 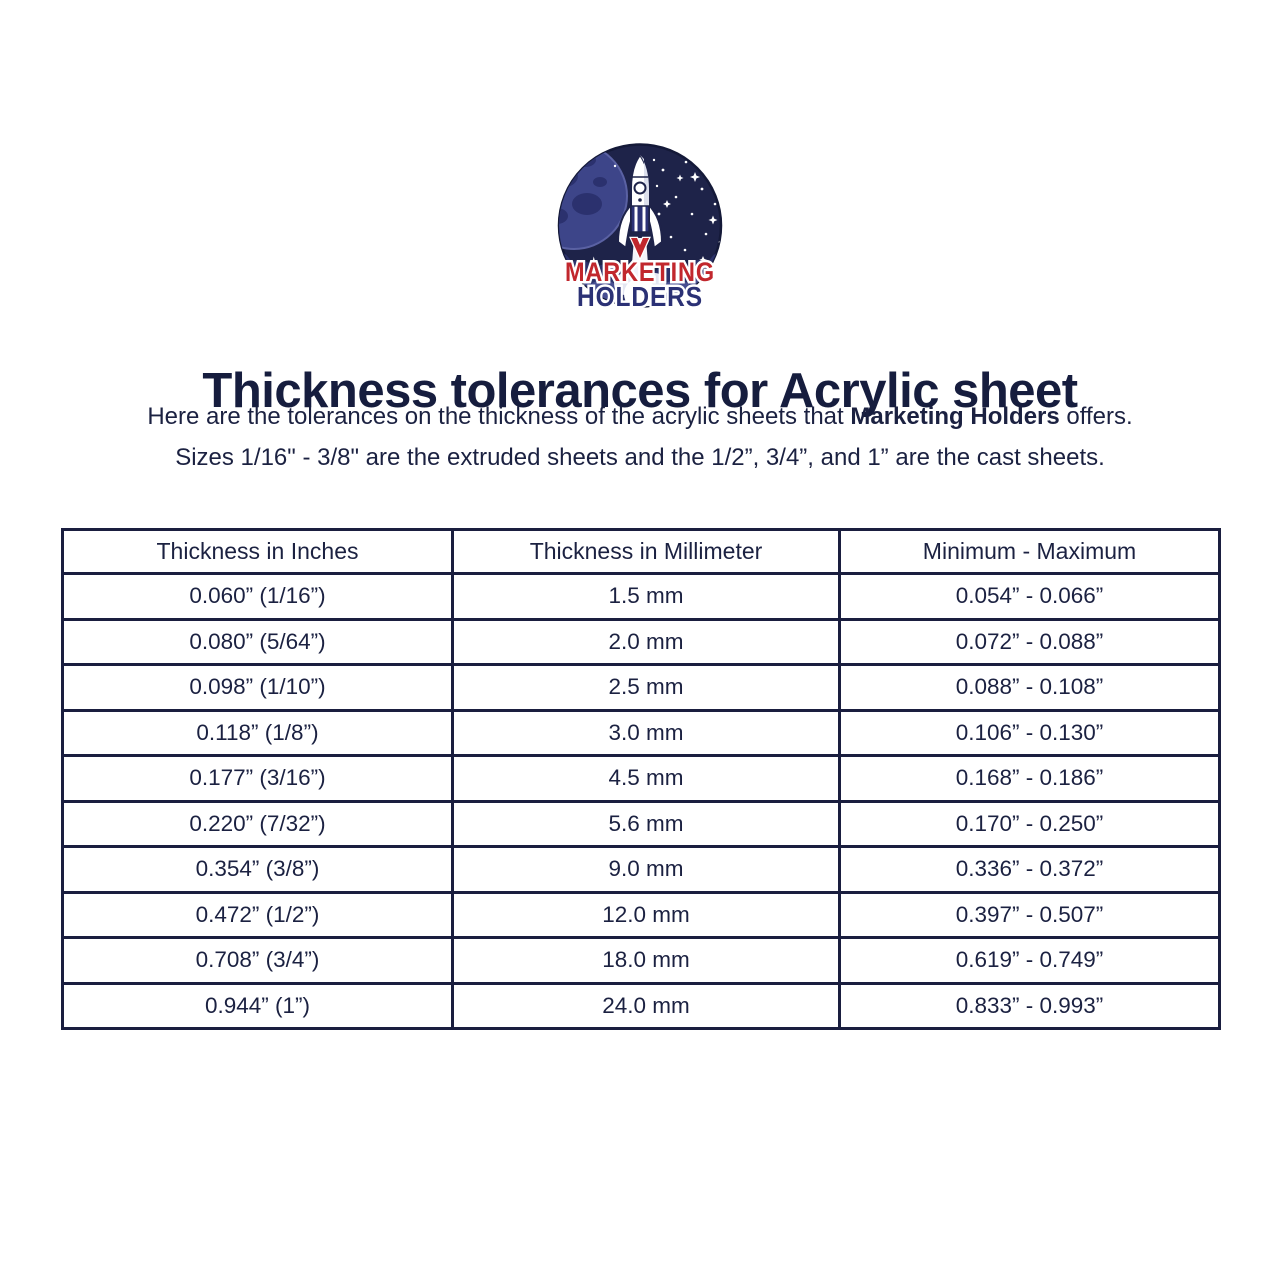 I want to click on rocket-earth-space-badge-icon: MARKETING HOLDERS, so click(x=640, y=229).